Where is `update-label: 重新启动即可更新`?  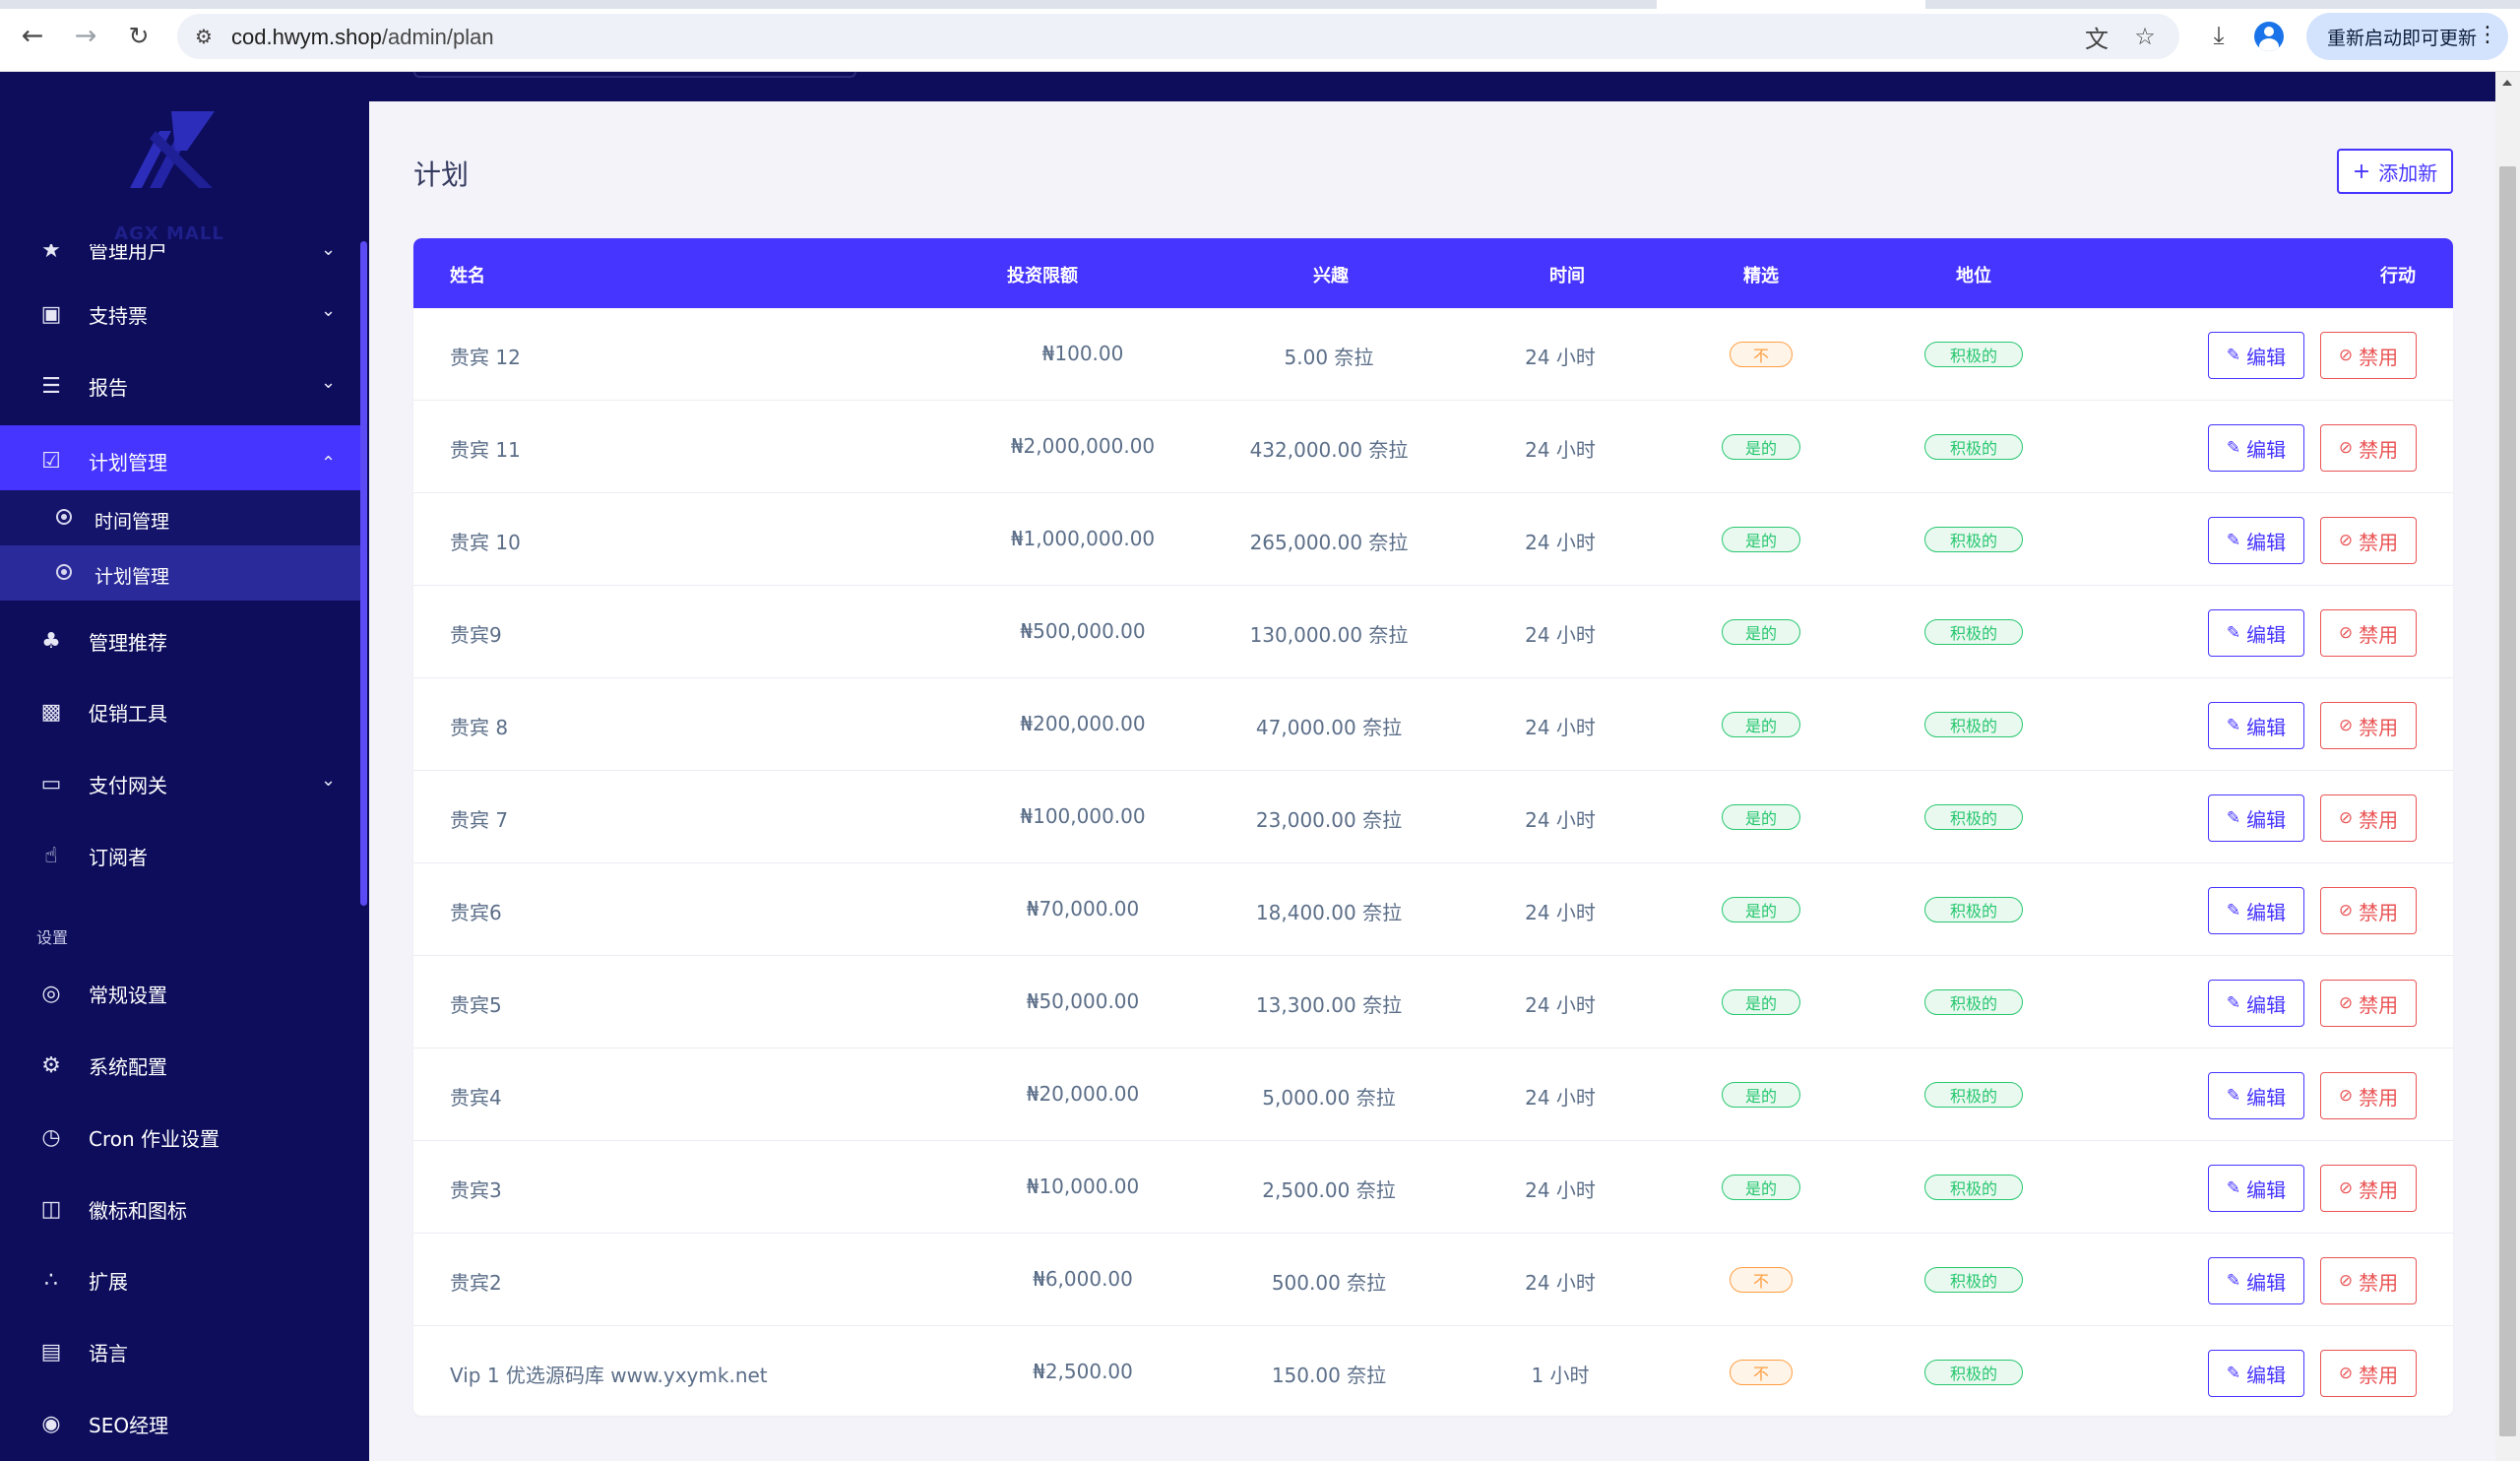
update-label: 重新启动即可更新 is located at coordinates (2402, 38).